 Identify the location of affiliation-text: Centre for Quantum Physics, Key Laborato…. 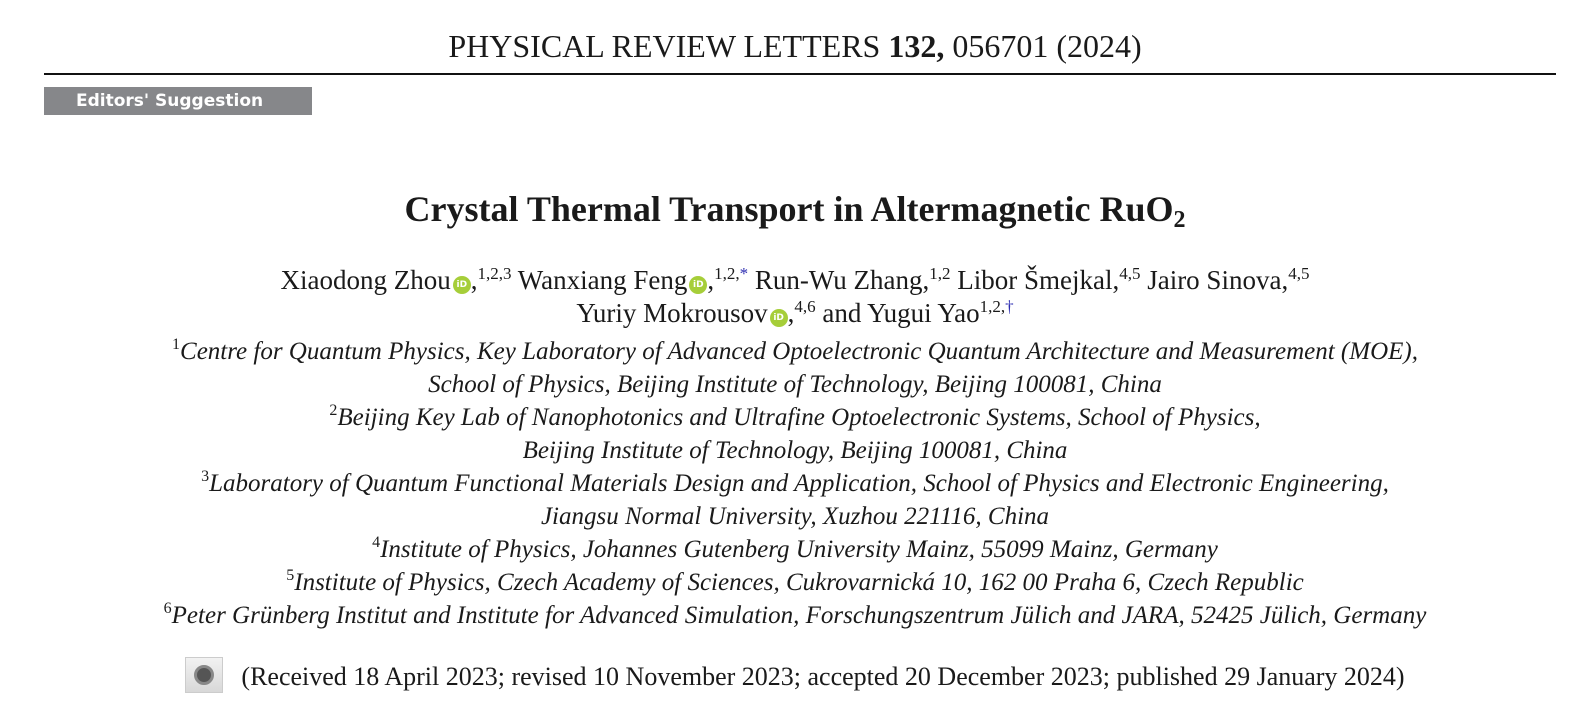
(799, 351).